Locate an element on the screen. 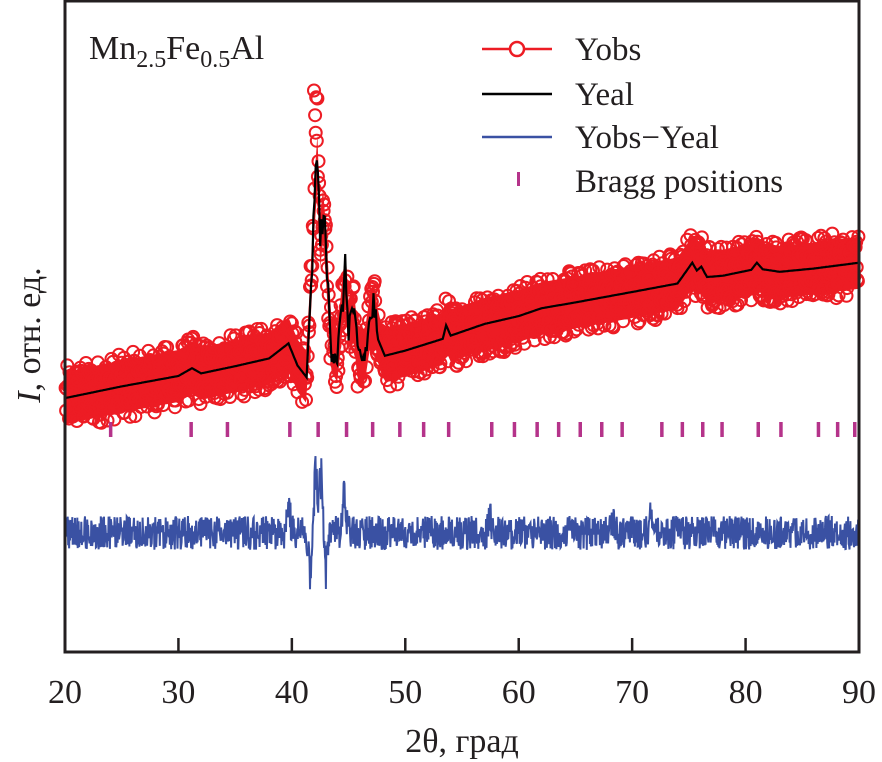 Image resolution: width=882 pixels, height=762 pixels. legend-item-yeal: Yeal is located at coordinates (558, 95).